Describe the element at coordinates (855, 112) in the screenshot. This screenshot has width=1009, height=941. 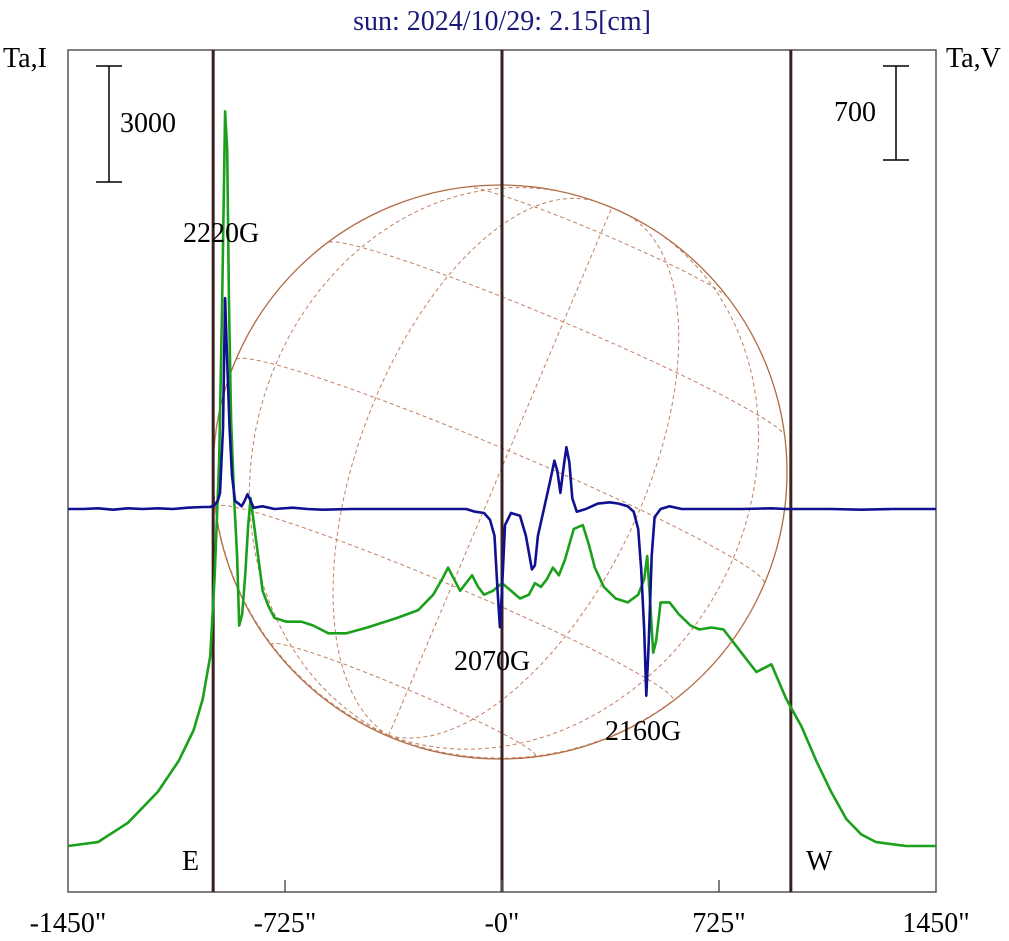
I see `scale-bar-right-label: 700` at that location.